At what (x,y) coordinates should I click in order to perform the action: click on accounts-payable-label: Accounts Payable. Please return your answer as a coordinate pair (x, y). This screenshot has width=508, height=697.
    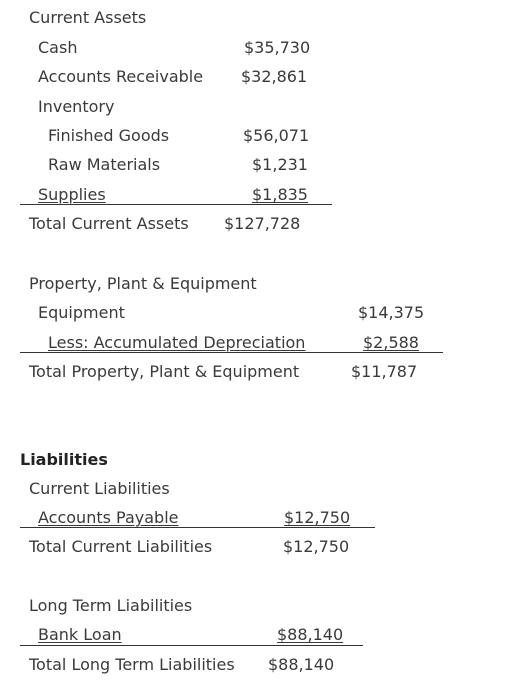
    Looking at the image, I should click on (108, 517).